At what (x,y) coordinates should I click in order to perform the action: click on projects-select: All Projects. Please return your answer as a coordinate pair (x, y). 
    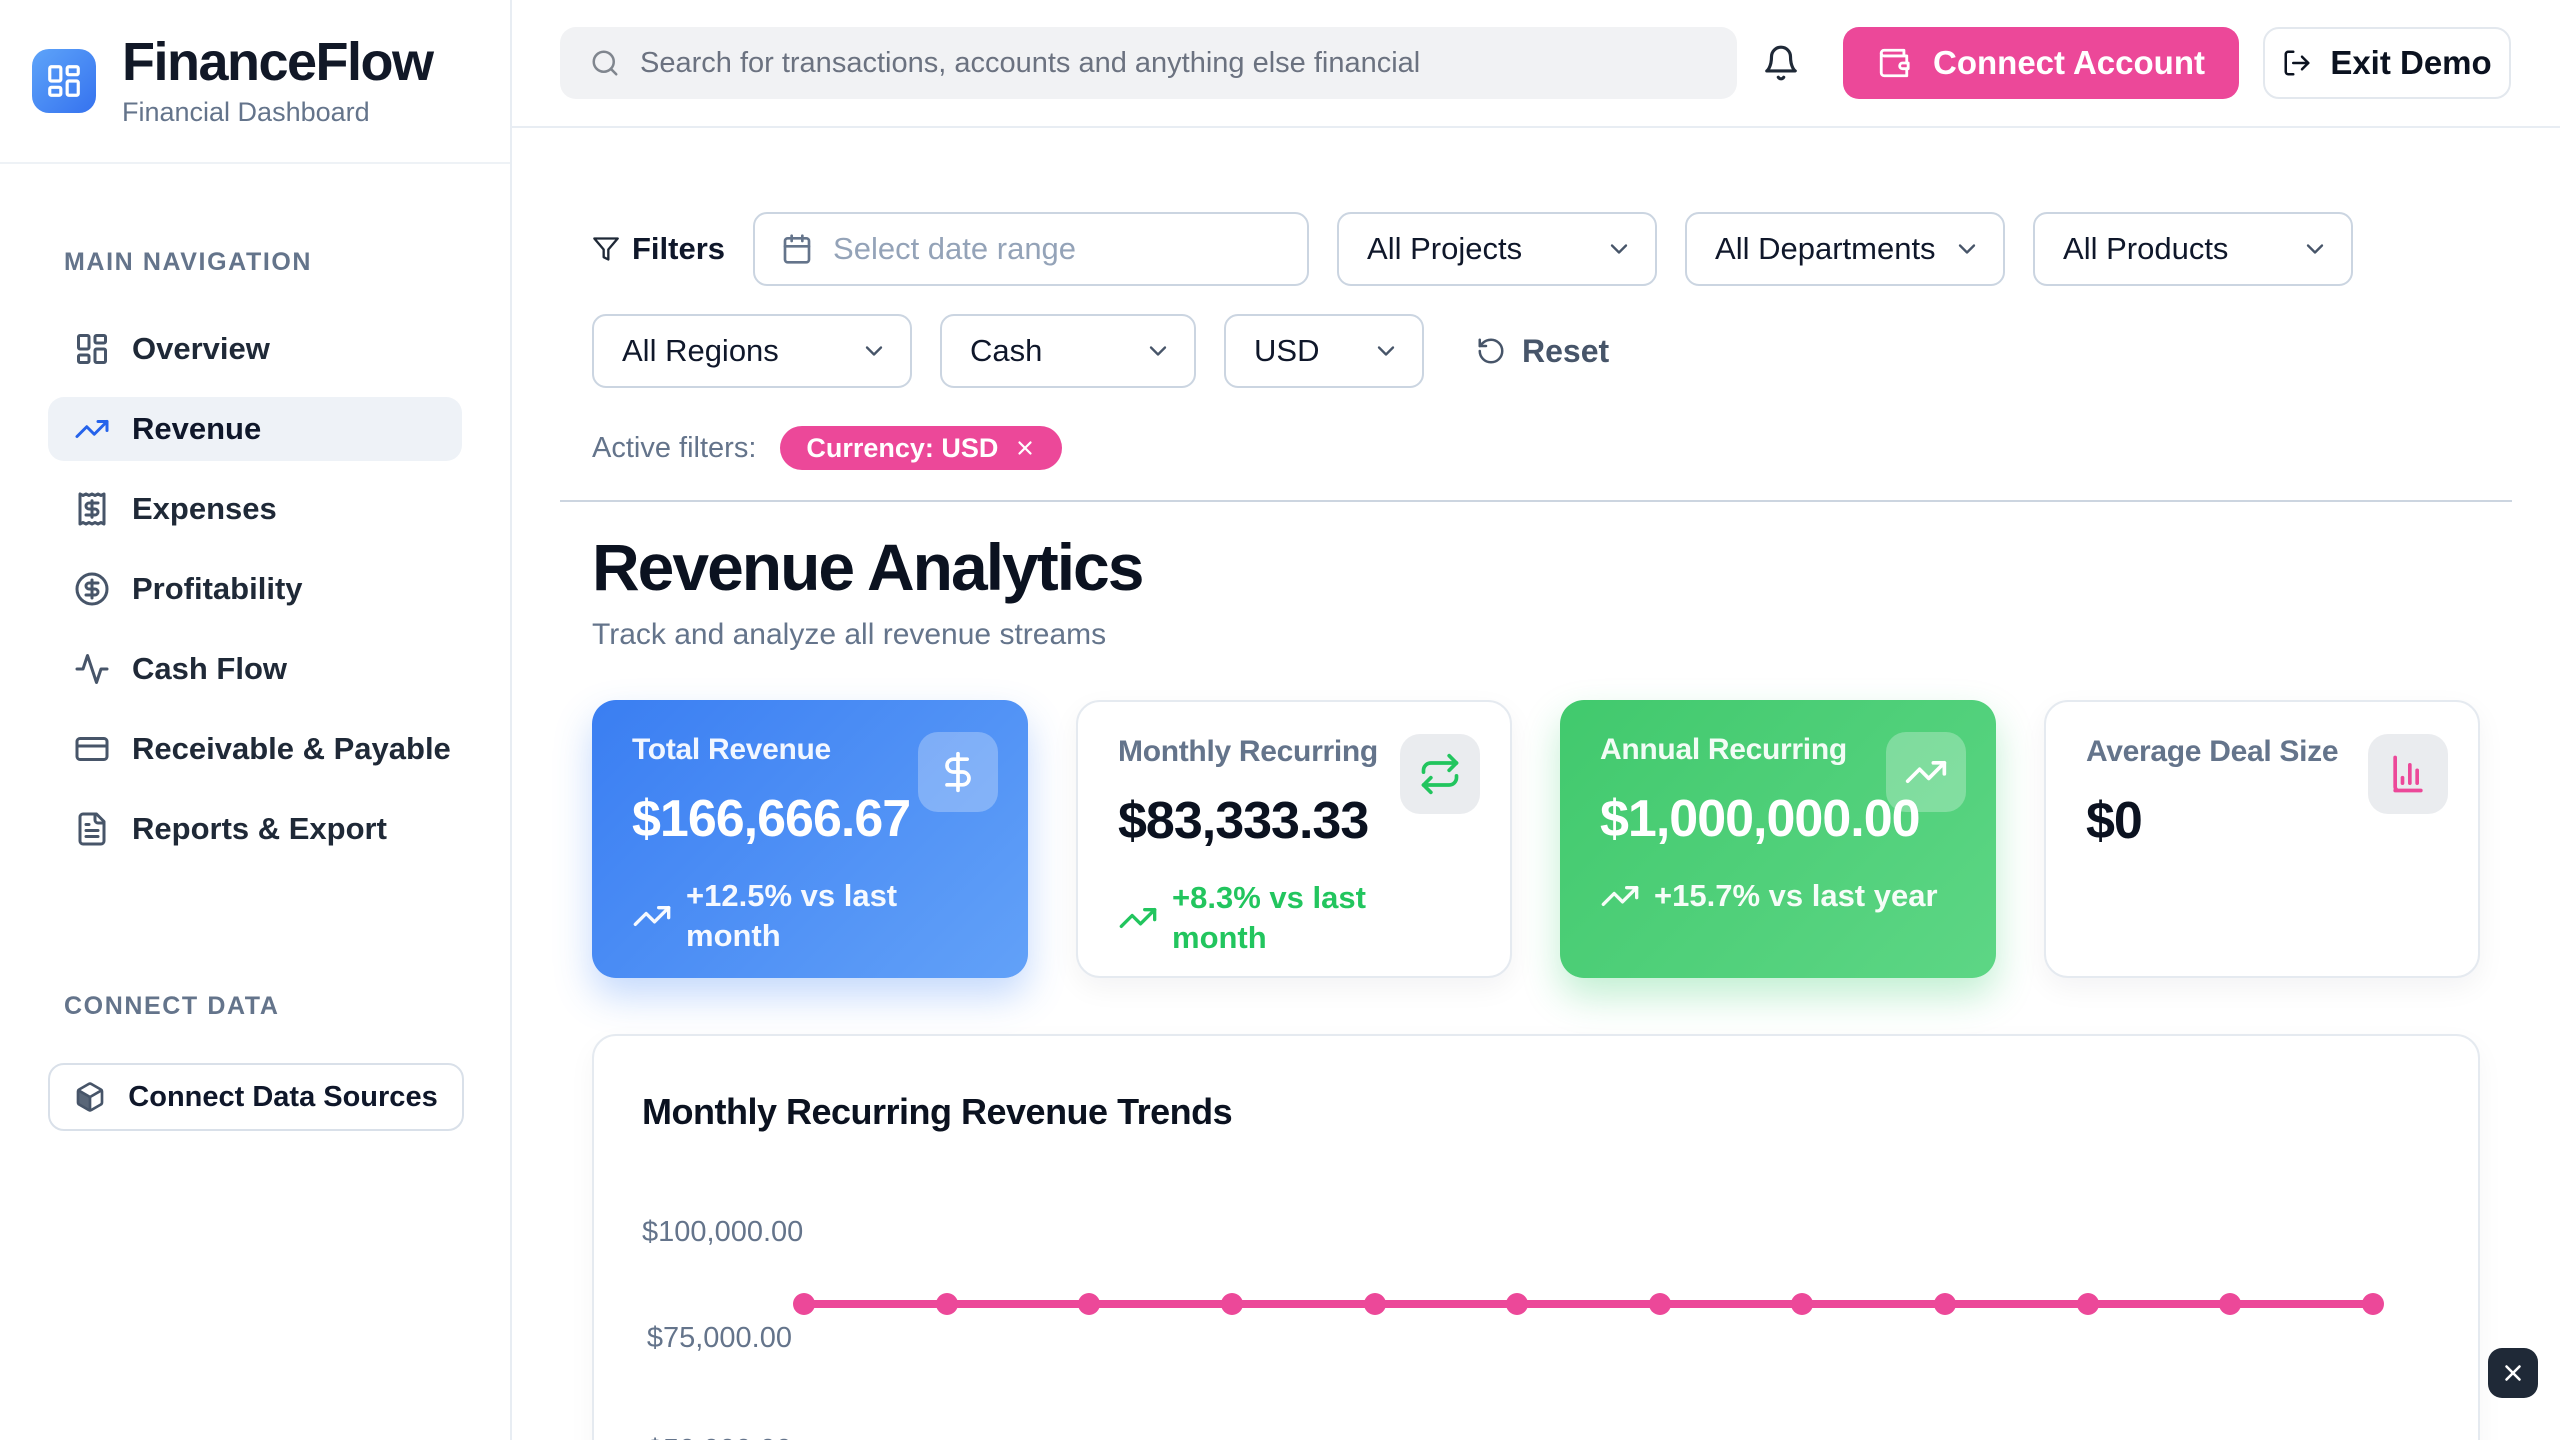
    Looking at the image, I should click on (1497, 249).